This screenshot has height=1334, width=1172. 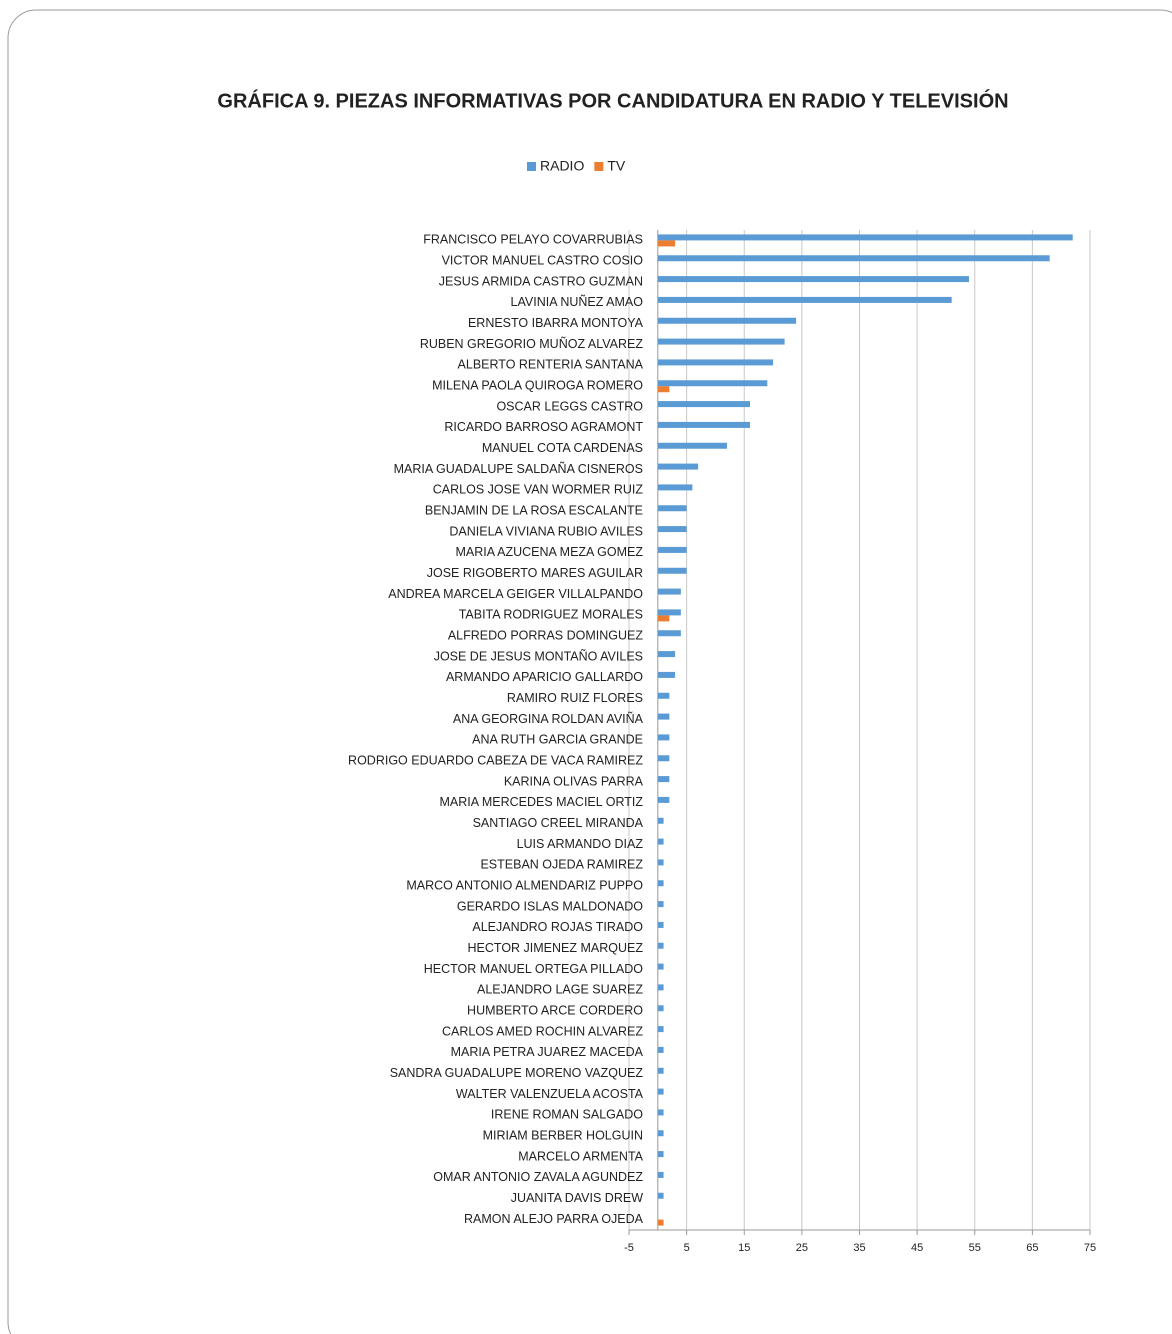 I want to click on y-tick-label: RAMON ALEJO PARRA OJEDA, so click(x=554, y=1219).